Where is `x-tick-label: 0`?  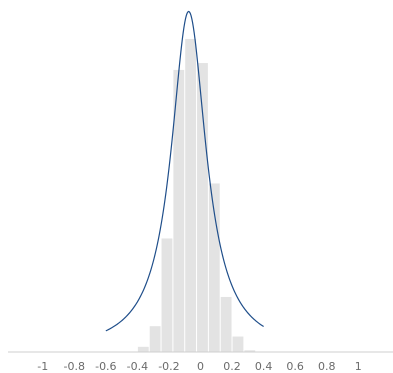 x-tick-label: 0 is located at coordinates (200, 366).